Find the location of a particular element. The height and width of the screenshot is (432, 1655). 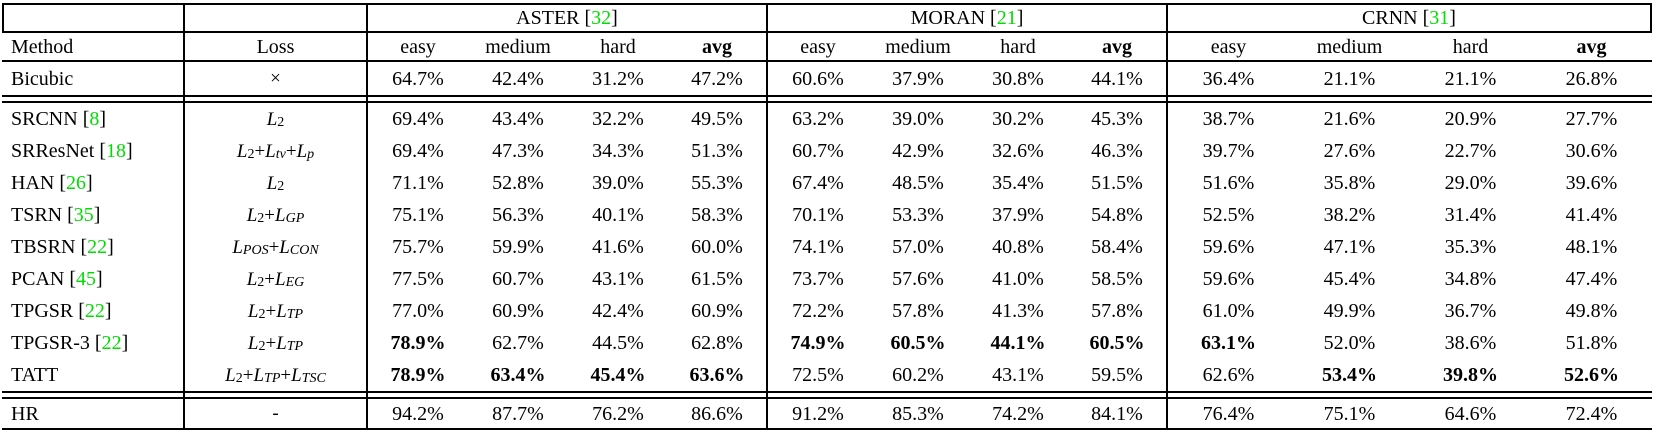

value-cell: 41.6% is located at coordinates (618, 247).